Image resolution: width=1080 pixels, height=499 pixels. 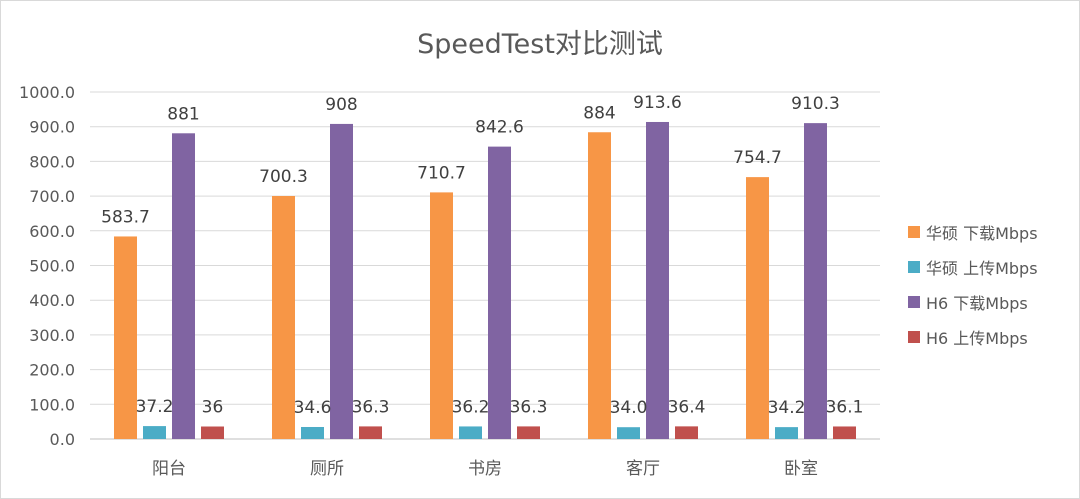 I want to click on legend-item: 华硕 上传Mbps, so click(x=992, y=267).